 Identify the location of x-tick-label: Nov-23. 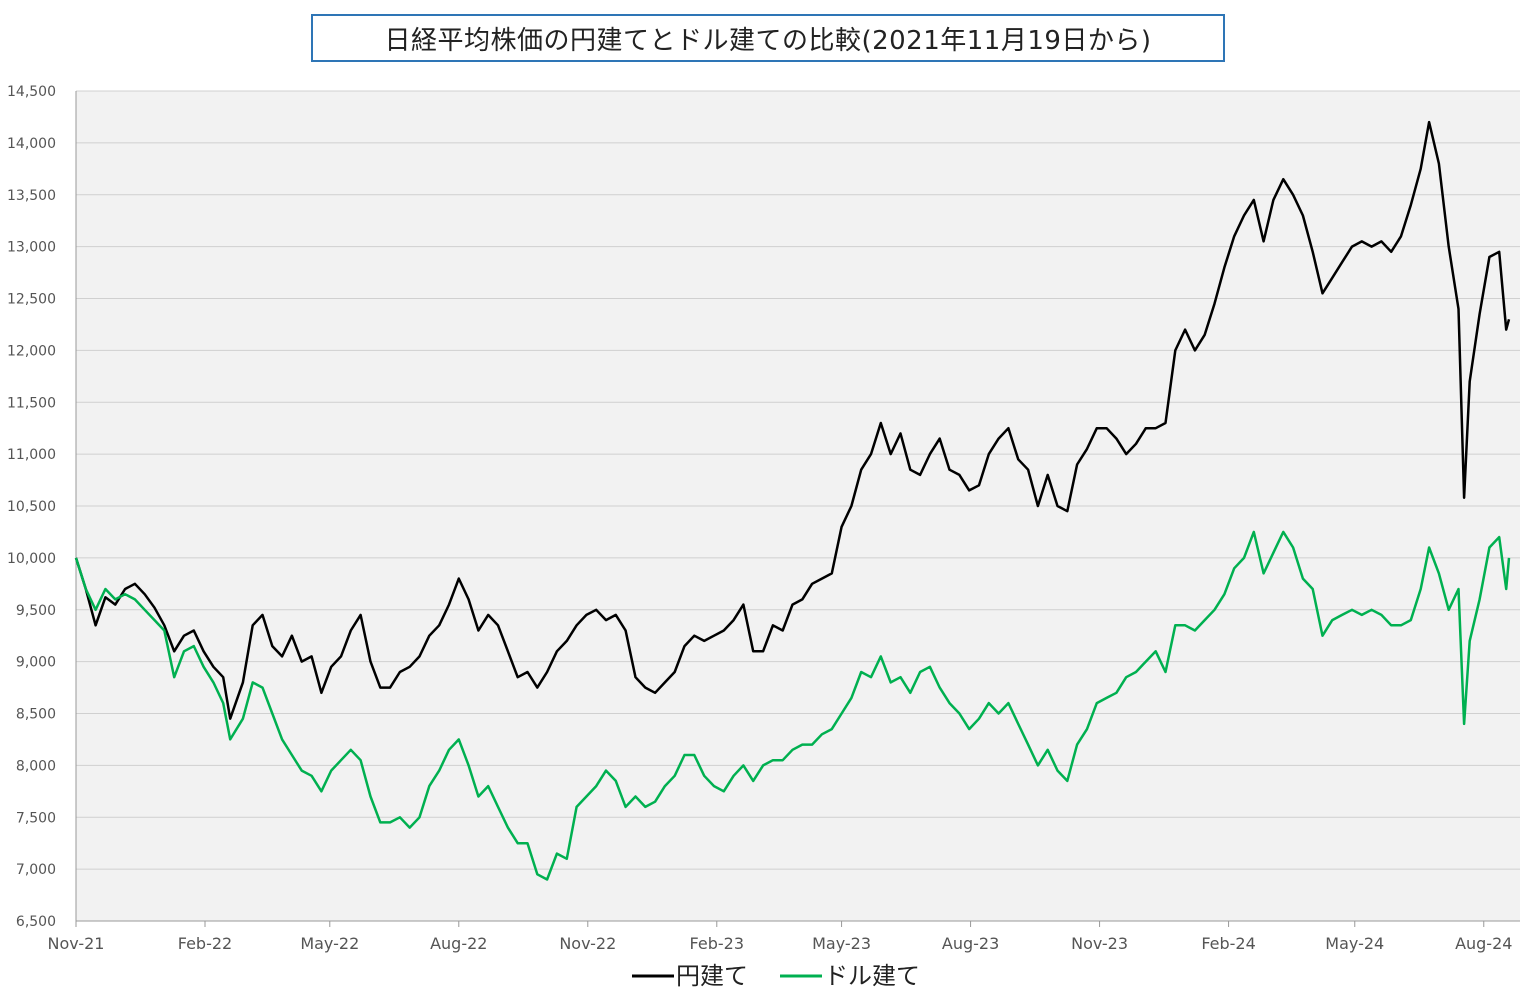
(1099, 943).